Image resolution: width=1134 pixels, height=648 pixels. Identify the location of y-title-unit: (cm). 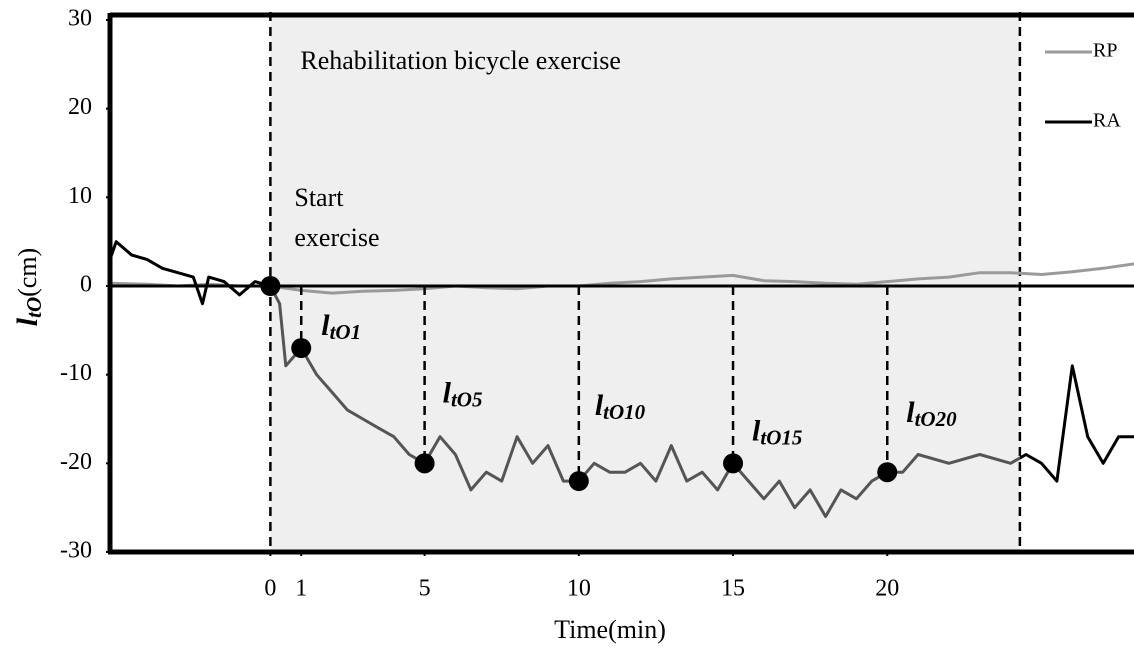
(27, 272).